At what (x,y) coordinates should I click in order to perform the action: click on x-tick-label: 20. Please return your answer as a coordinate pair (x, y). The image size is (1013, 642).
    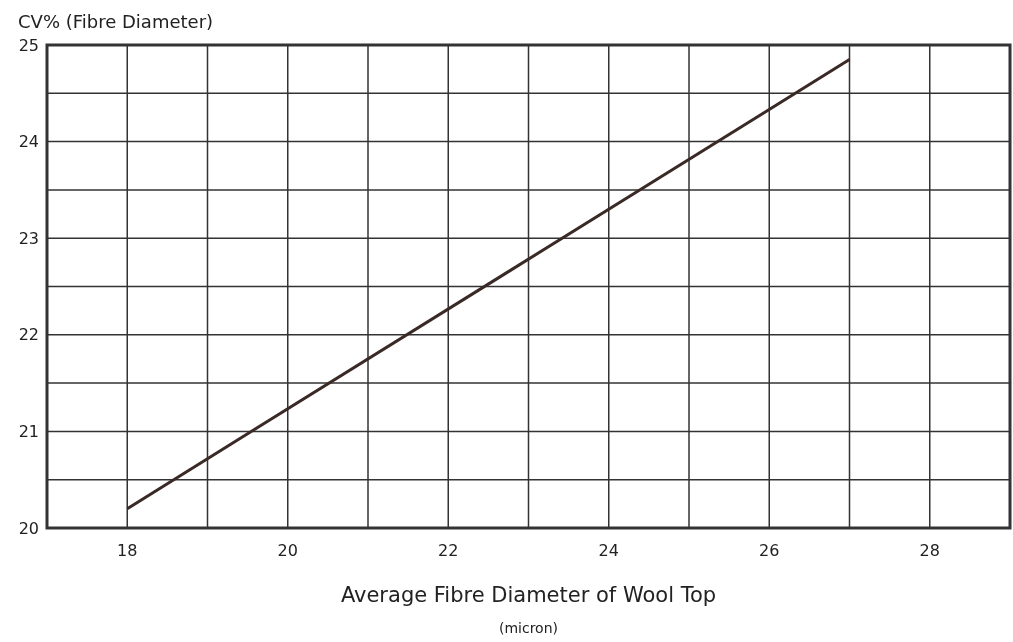
    Looking at the image, I should click on (287, 550).